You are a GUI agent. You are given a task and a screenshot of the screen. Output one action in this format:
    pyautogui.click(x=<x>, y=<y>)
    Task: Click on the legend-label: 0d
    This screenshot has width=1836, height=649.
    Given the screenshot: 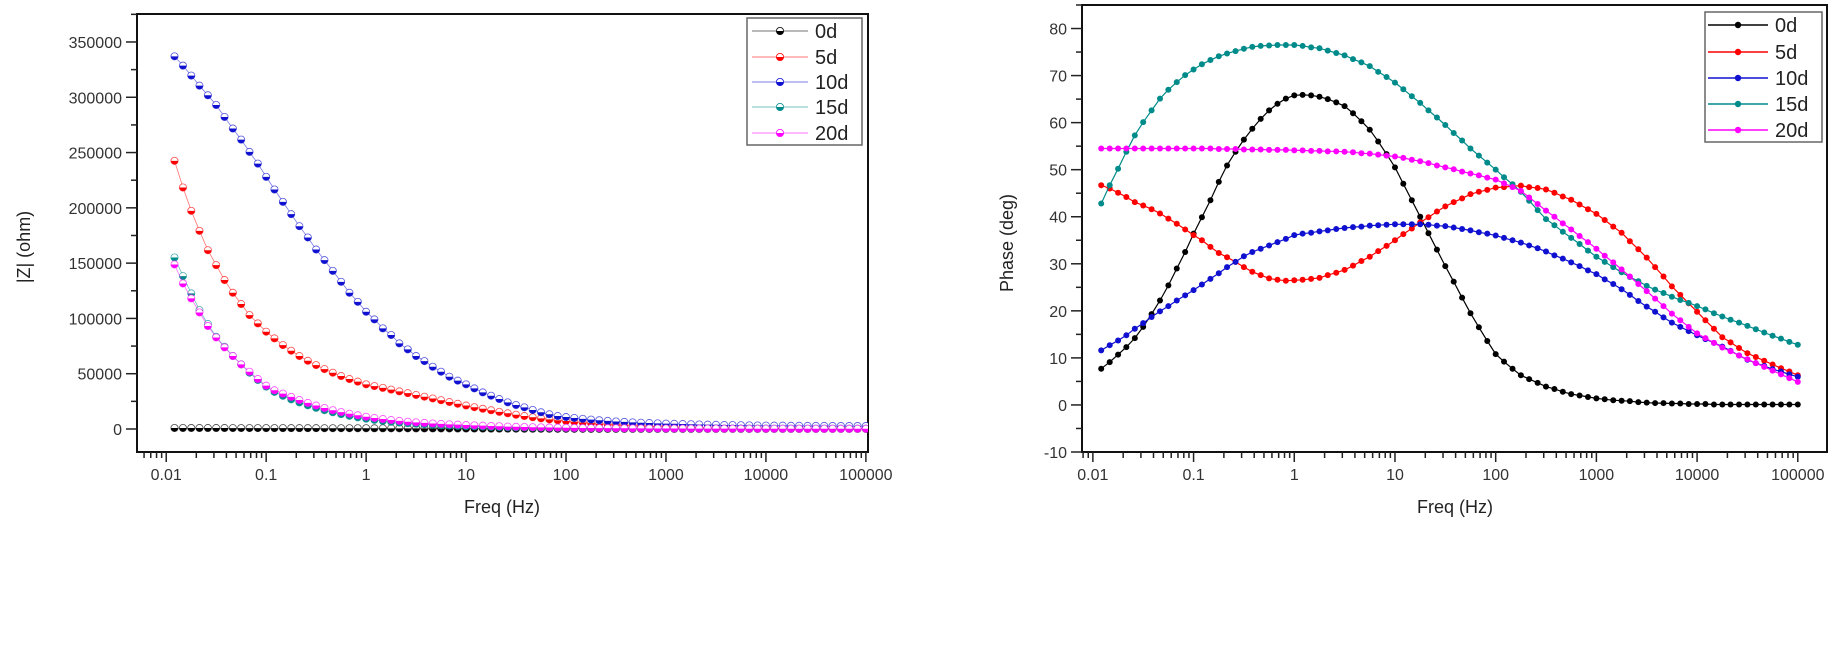 What is the action you would take?
    pyautogui.click(x=826, y=32)
    